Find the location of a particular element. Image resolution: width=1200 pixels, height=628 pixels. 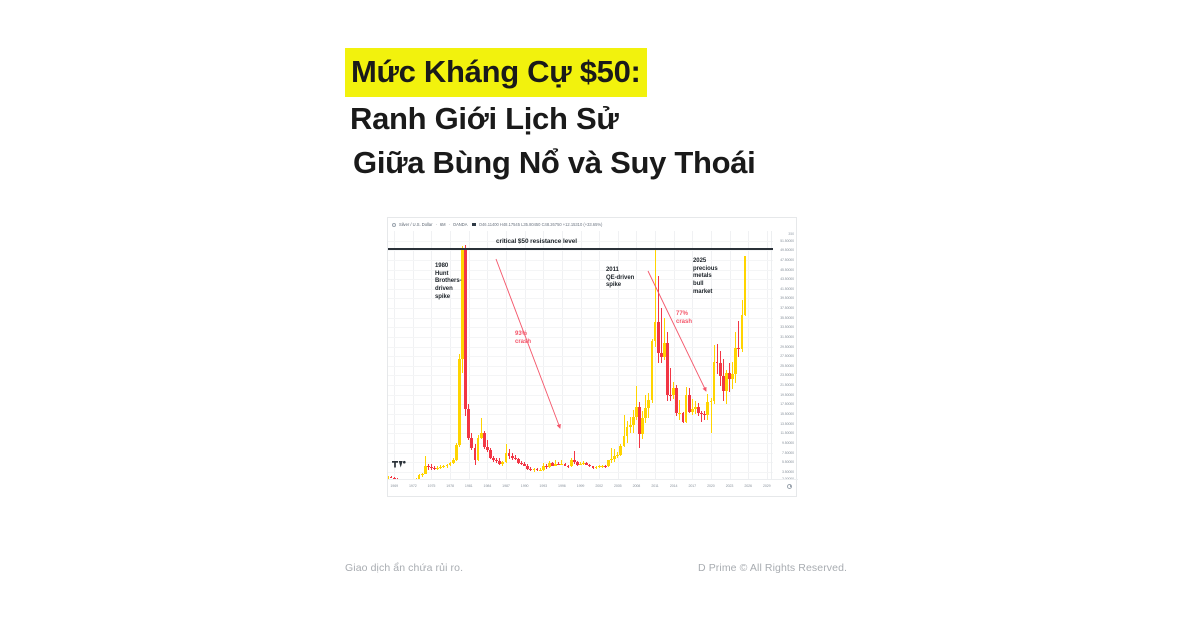

price-tick-label: 51.50000 is located at coordinates (787, 240).